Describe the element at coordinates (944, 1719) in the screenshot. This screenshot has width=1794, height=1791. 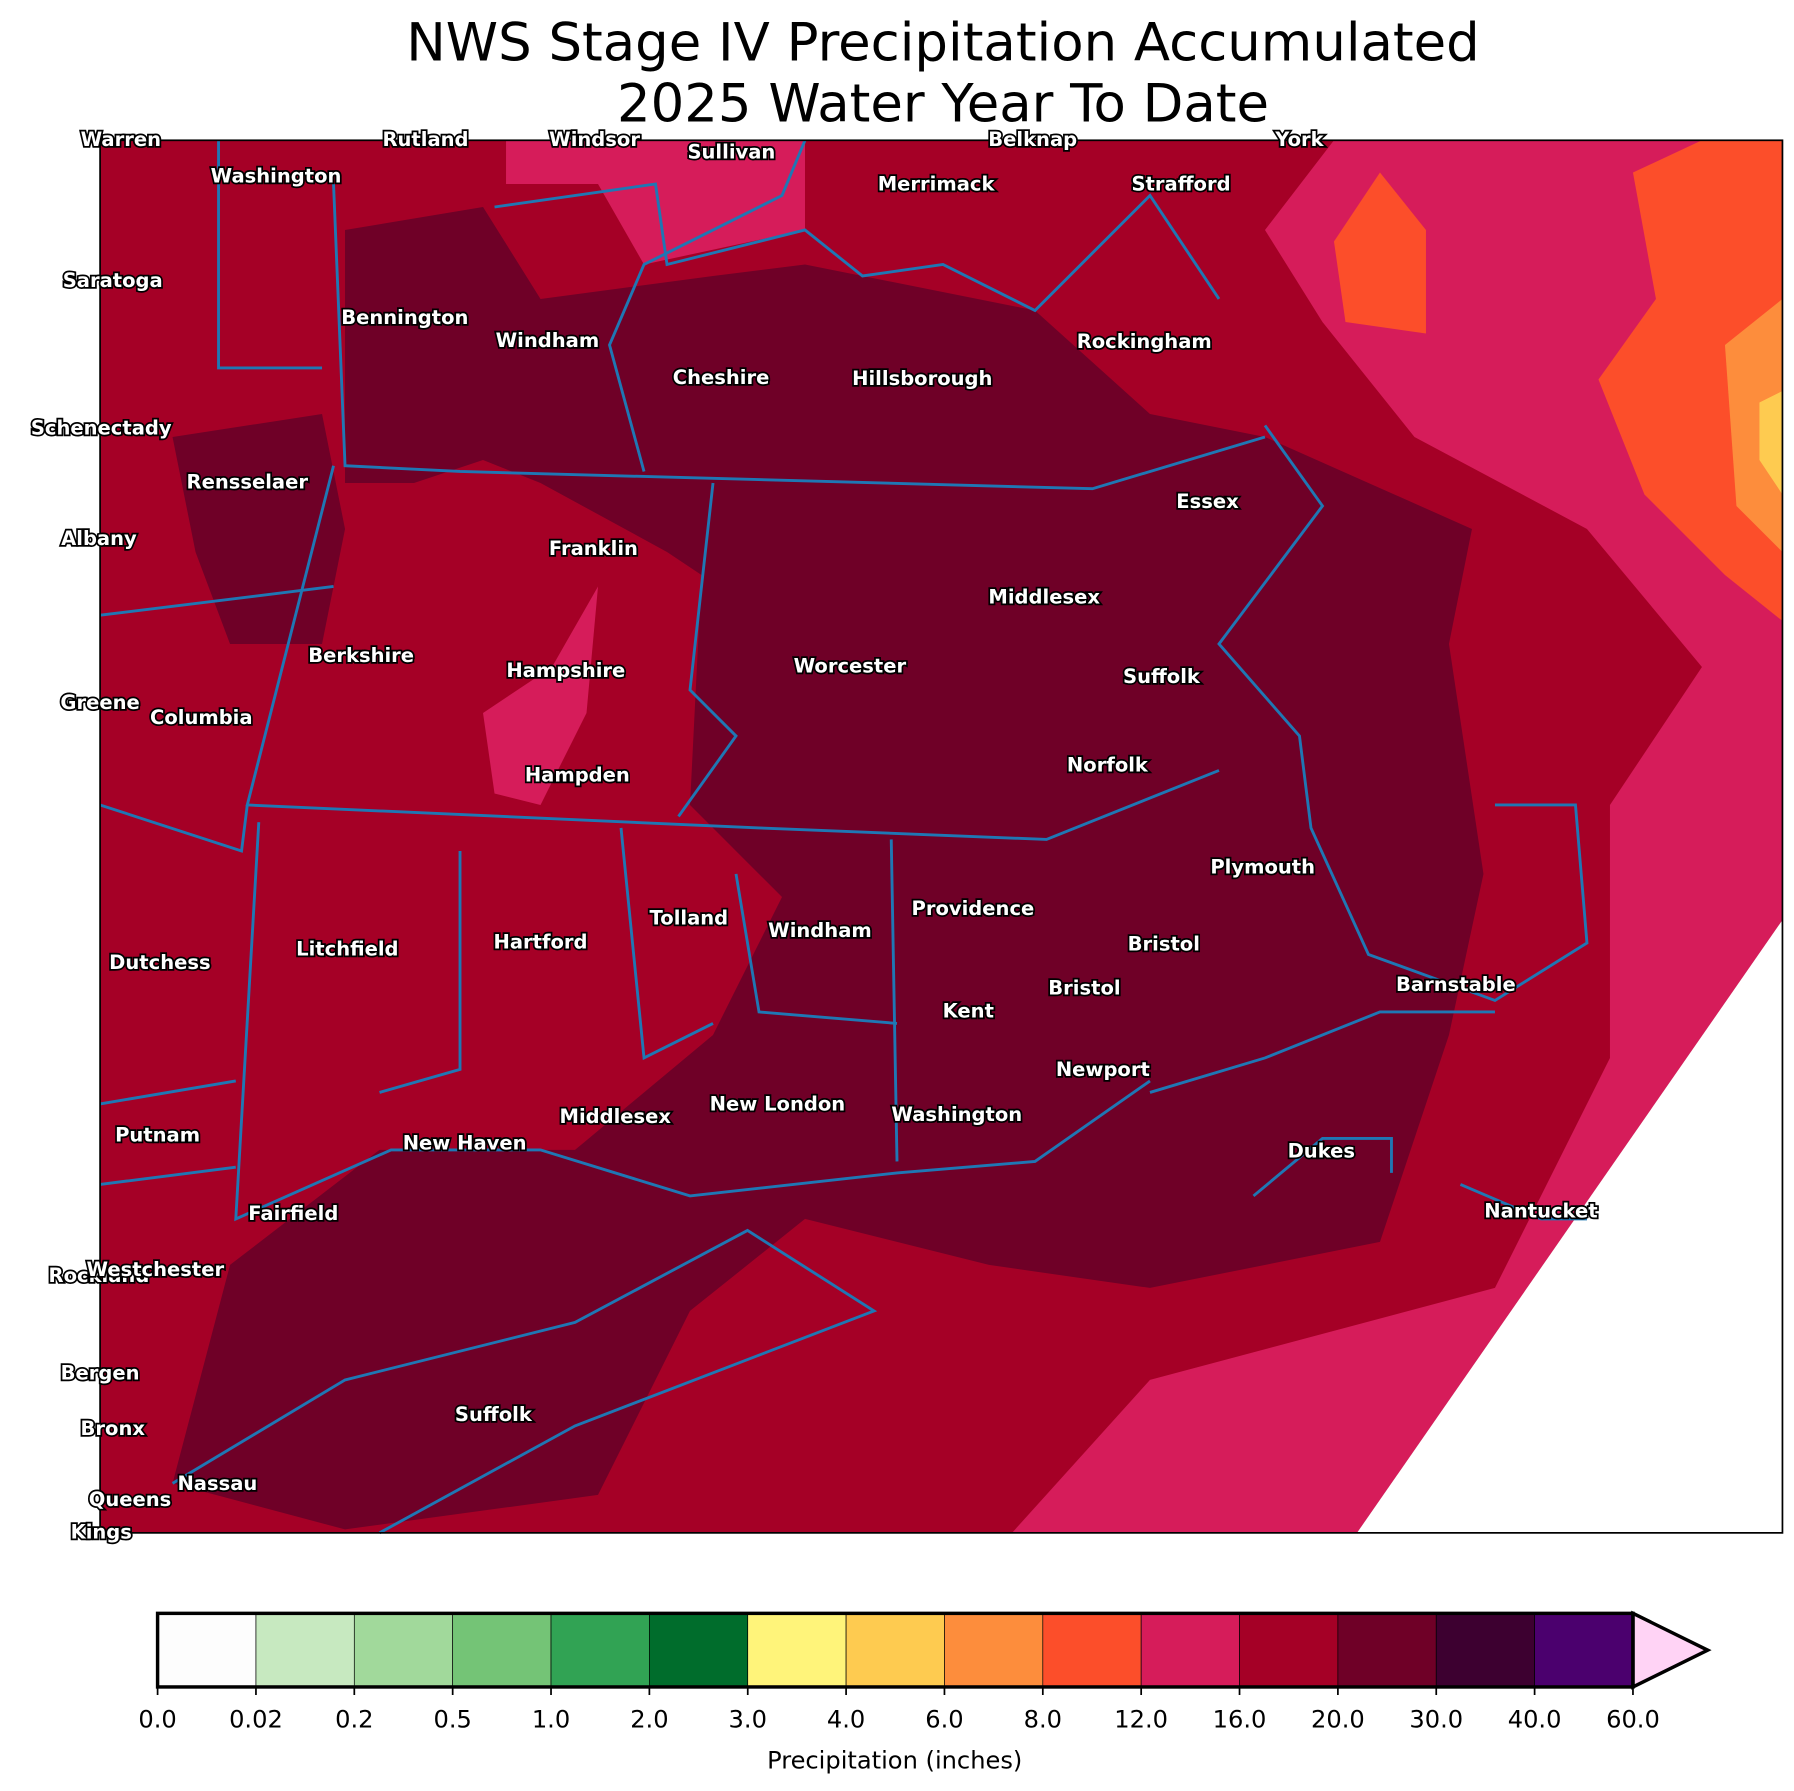
I see `colorbar-tick-label: 6.0` at that location.